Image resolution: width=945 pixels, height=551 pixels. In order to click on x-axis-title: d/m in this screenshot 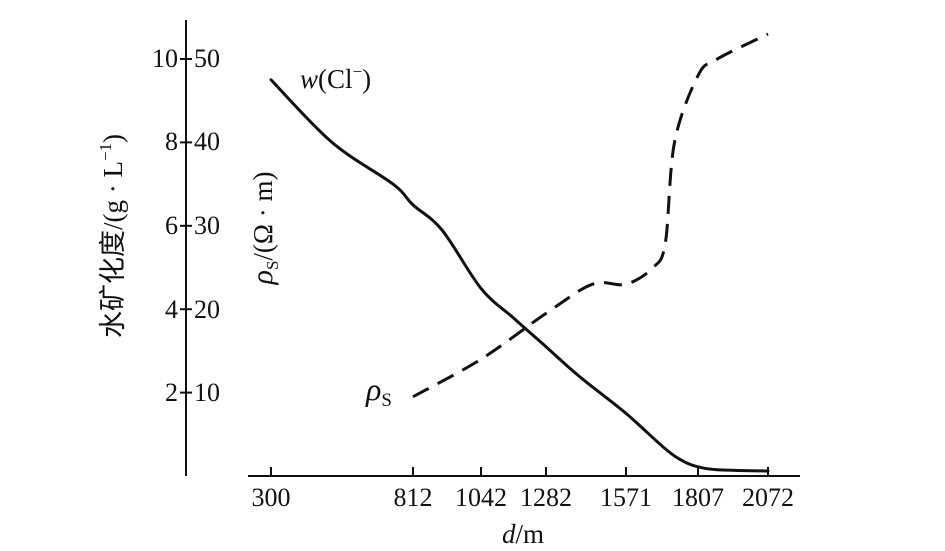, I will do `click(523, 534)`.